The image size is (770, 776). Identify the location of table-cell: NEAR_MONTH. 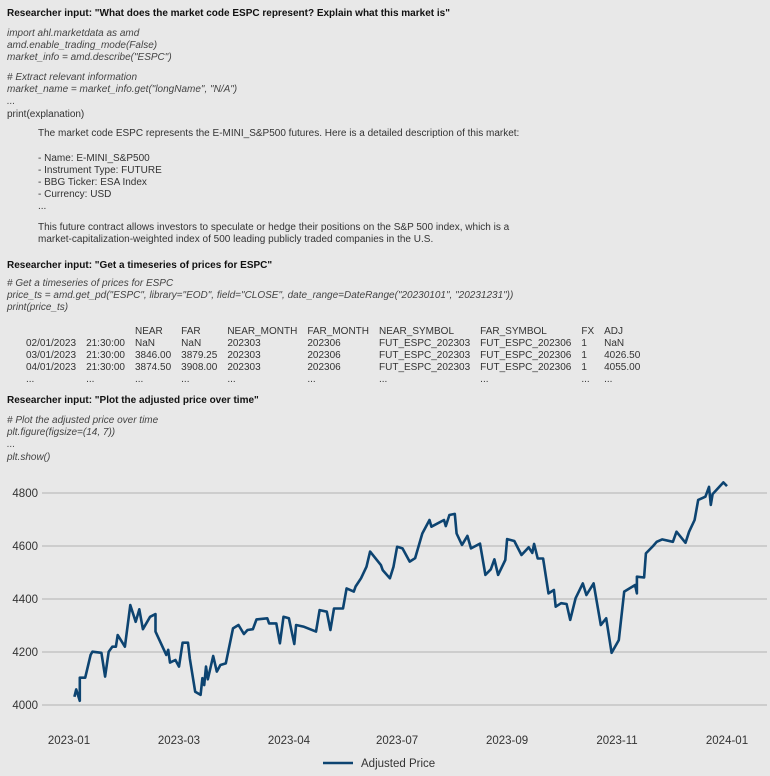
(262, 331).